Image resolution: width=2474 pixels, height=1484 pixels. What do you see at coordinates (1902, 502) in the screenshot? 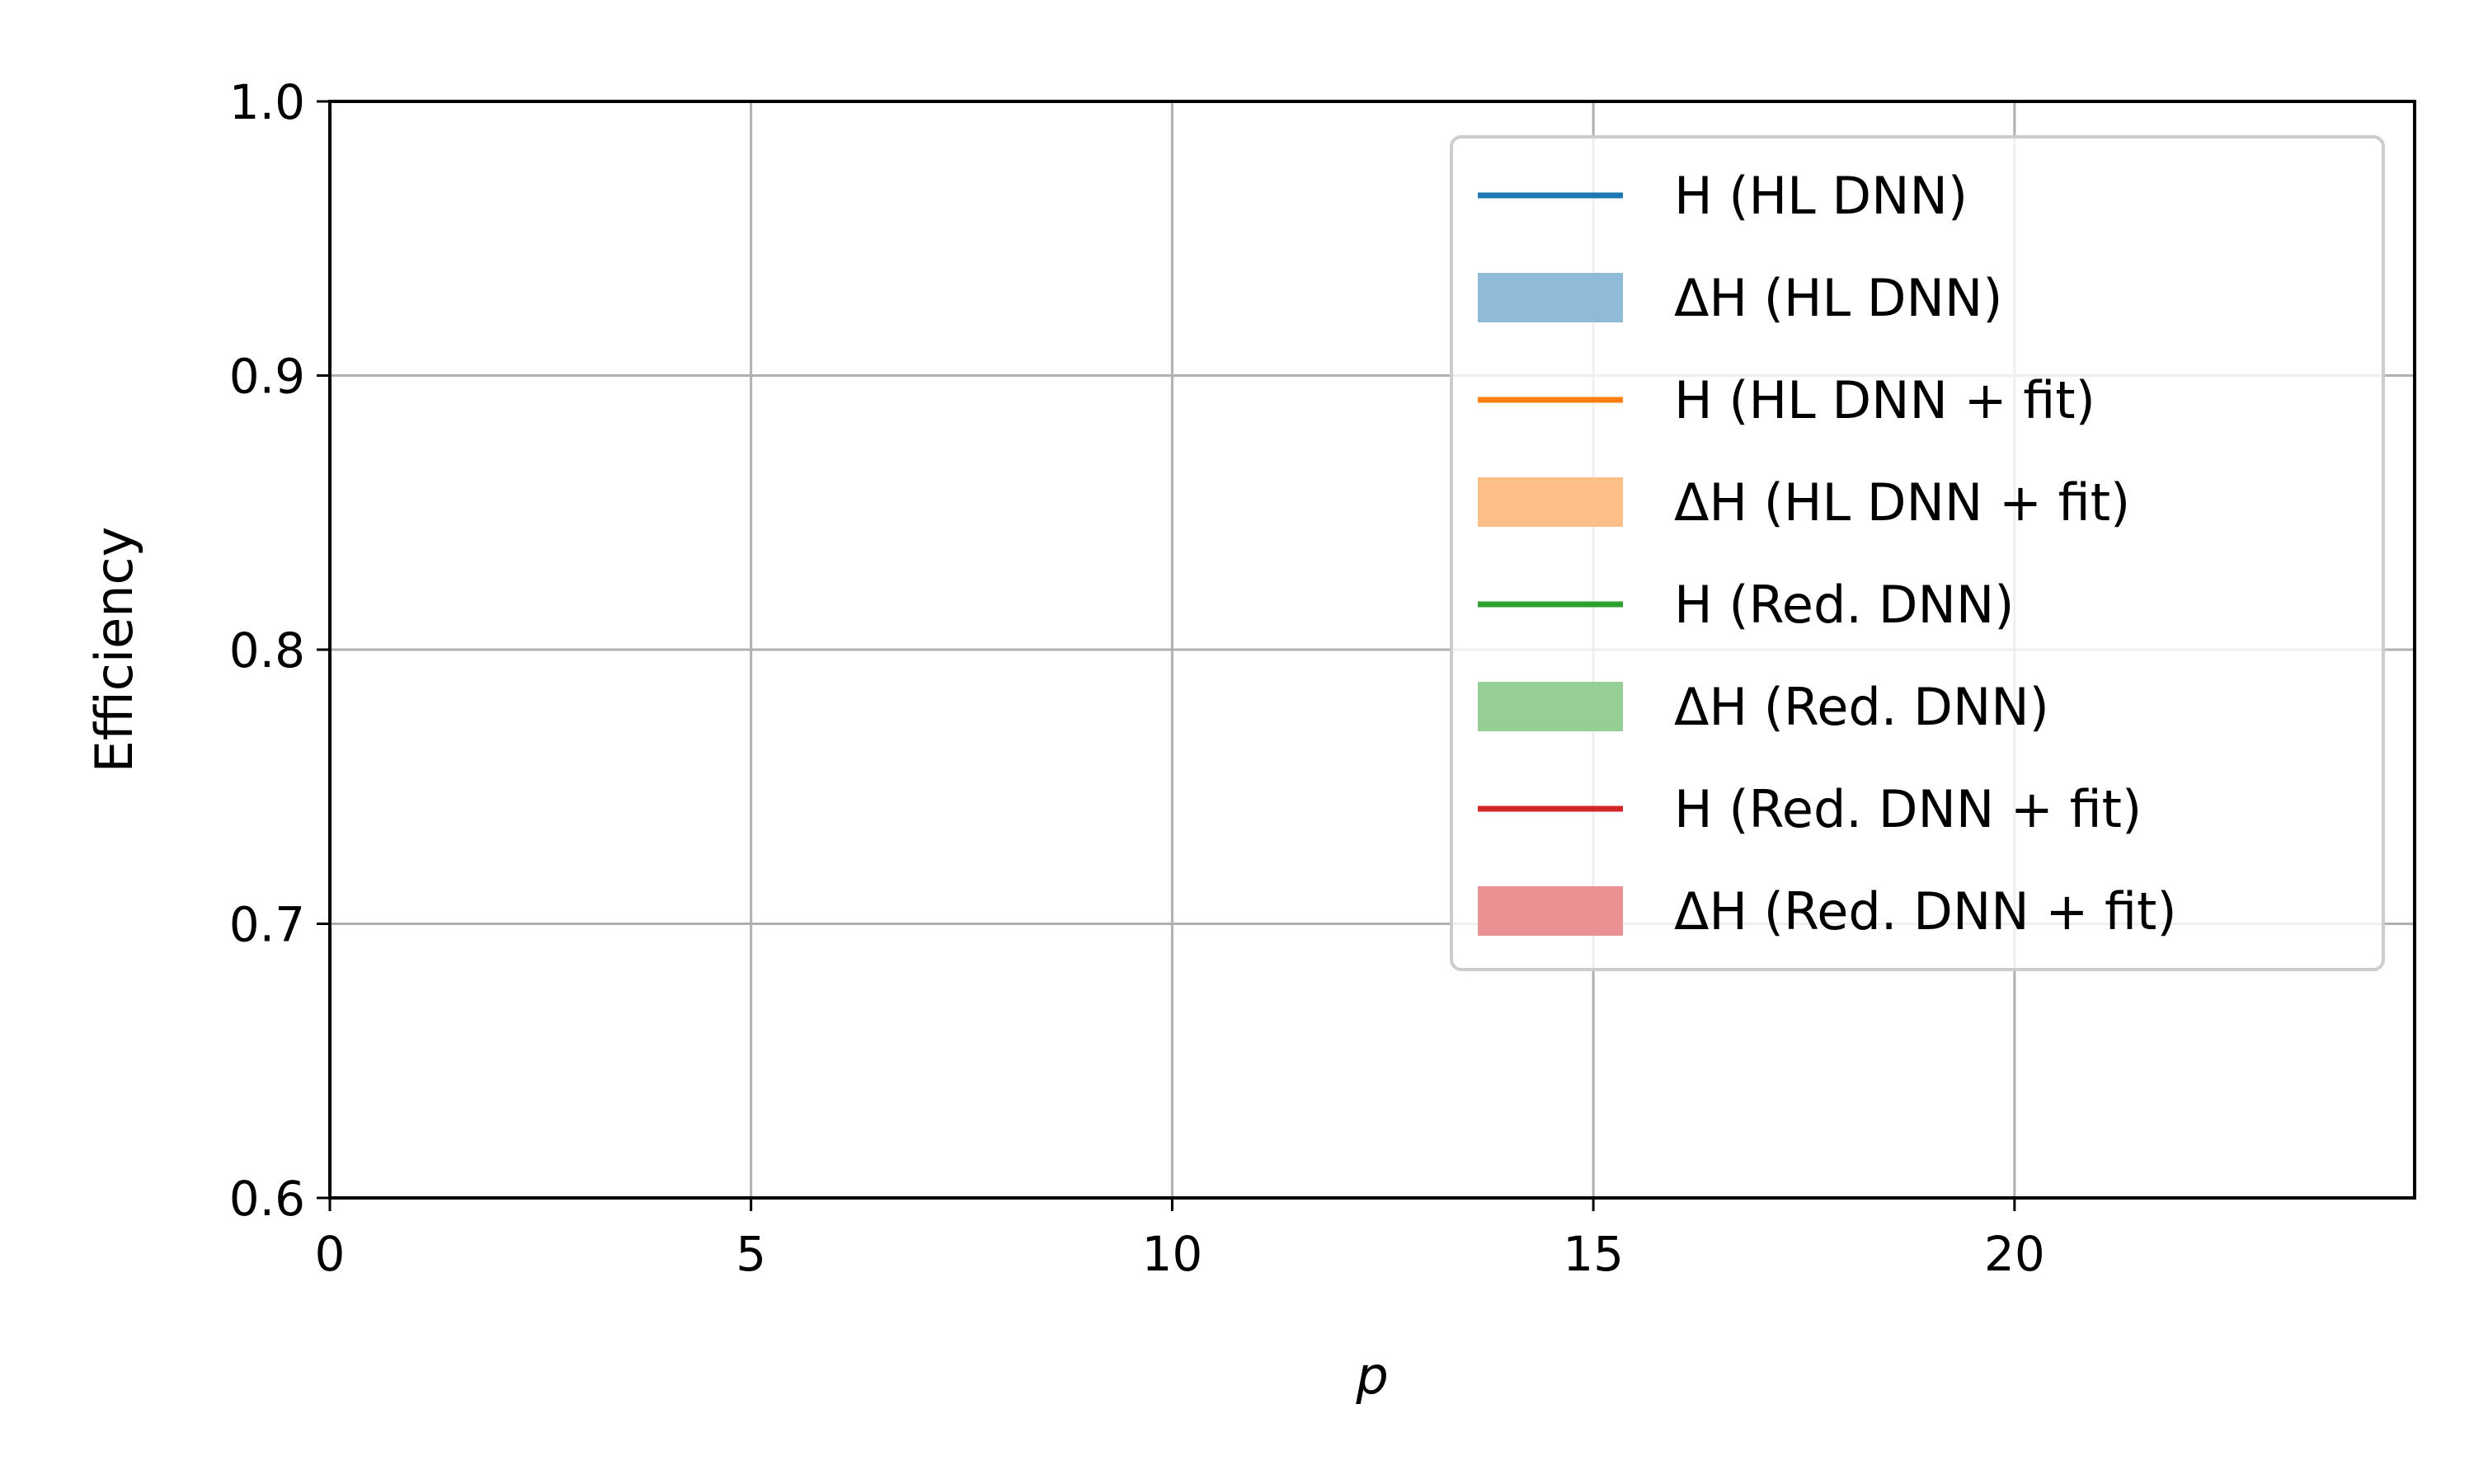
I see `legend-label: ΔH (HL DNN + fit)` at bounding box center [1902, 502].